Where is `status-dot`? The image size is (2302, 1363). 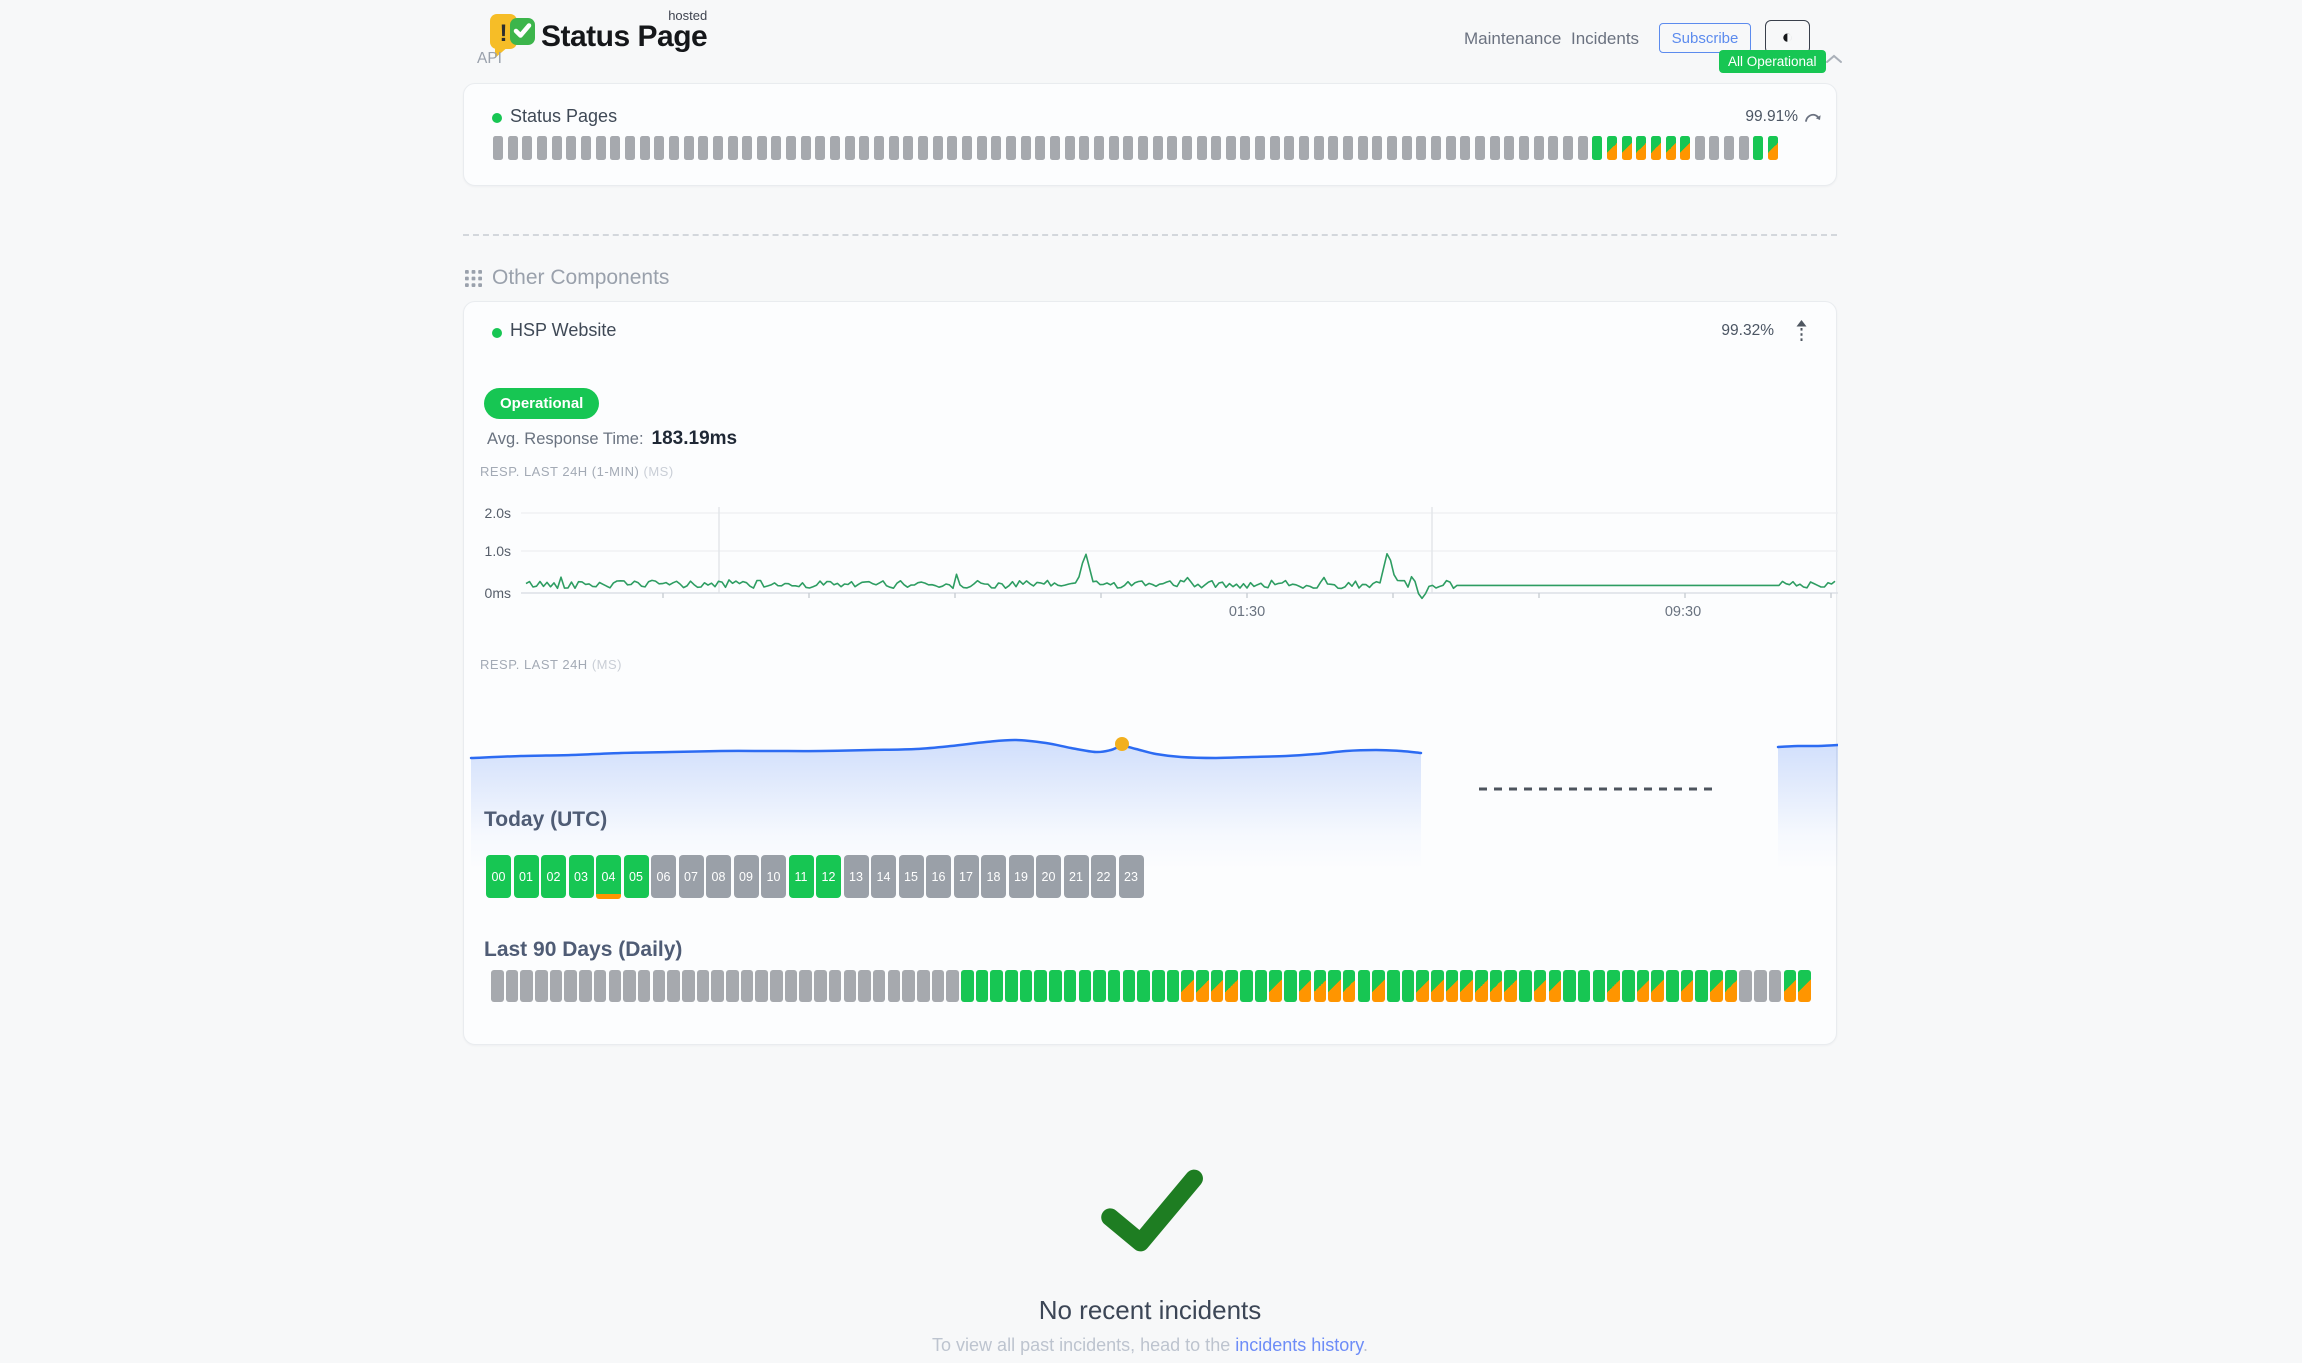
status-dot is located at coordinates (497, 333).